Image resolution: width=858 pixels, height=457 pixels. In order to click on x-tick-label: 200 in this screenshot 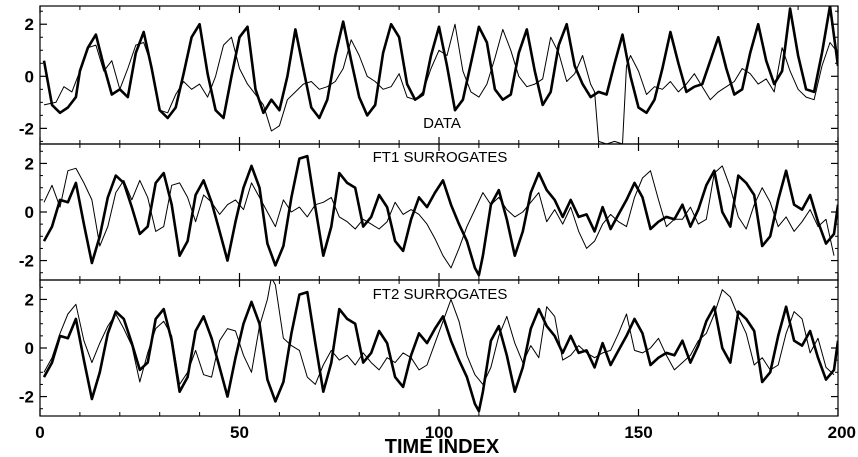, I will do `click(842, 432)`.